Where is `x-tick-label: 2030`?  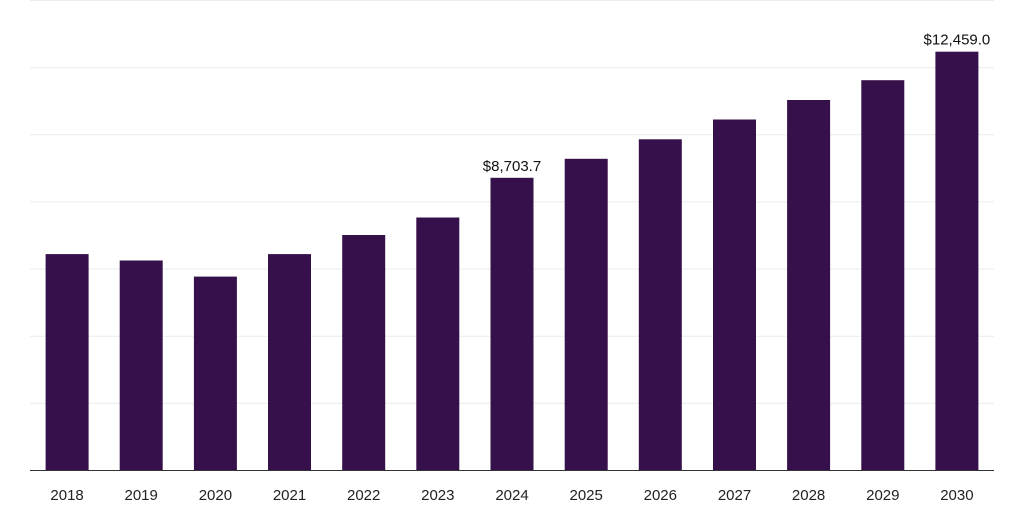 x-tick-label: 2030 is located at coordinates (956, 495).